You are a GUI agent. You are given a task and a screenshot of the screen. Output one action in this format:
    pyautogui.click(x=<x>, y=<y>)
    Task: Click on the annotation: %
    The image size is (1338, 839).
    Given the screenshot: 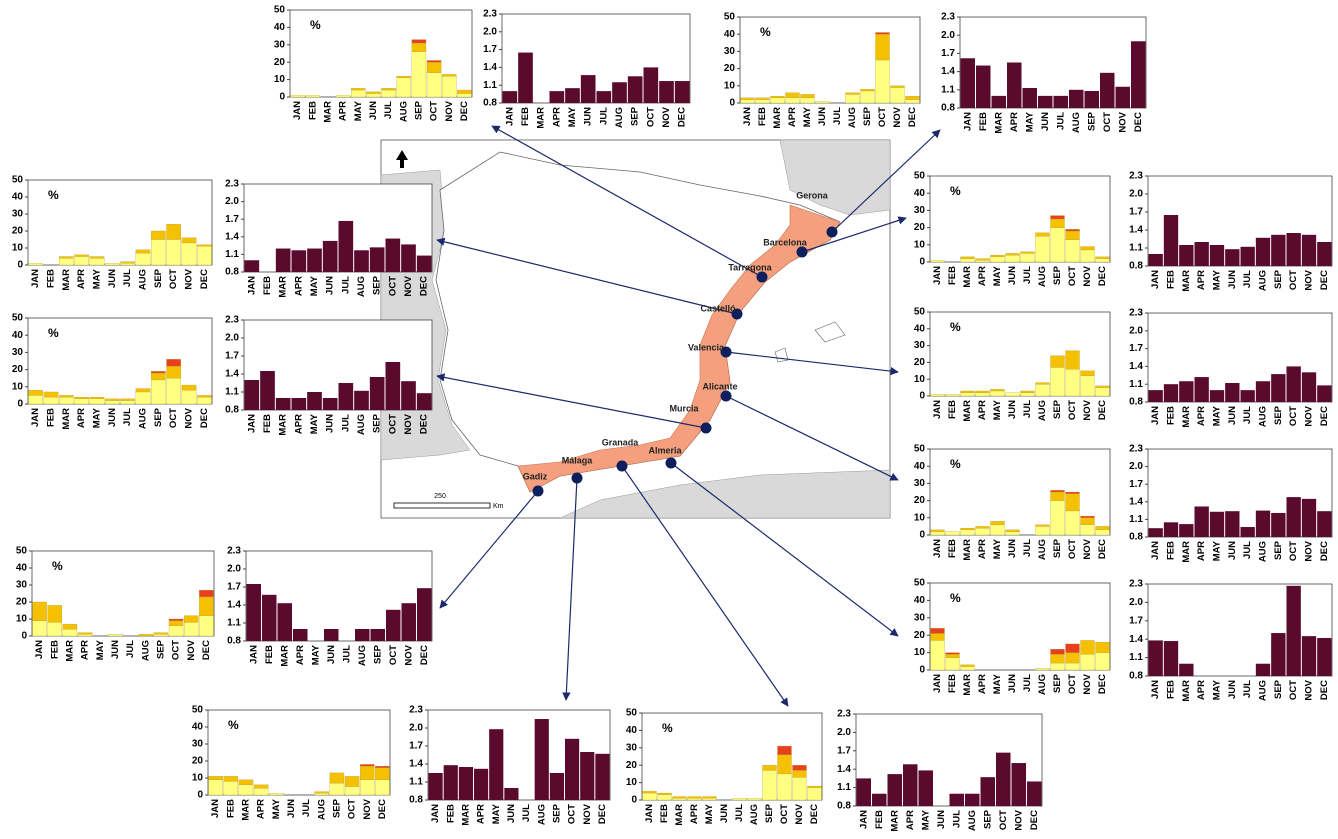 What is the action you would take?
    pyautogui.click(x=955, y=598)
    